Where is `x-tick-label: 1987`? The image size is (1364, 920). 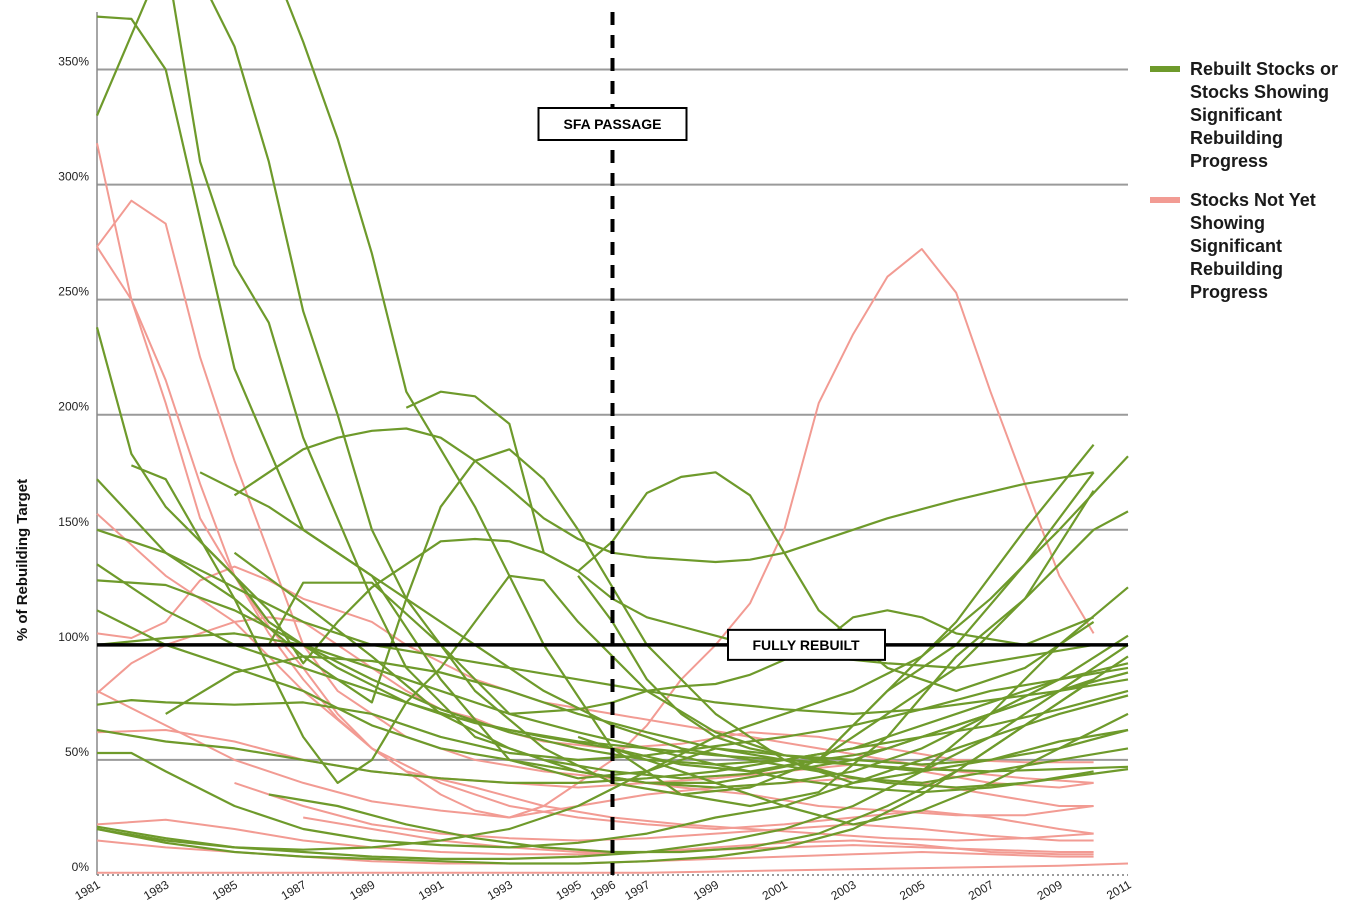
x-tick-label: 1987 is located at coordinates (294, 890).